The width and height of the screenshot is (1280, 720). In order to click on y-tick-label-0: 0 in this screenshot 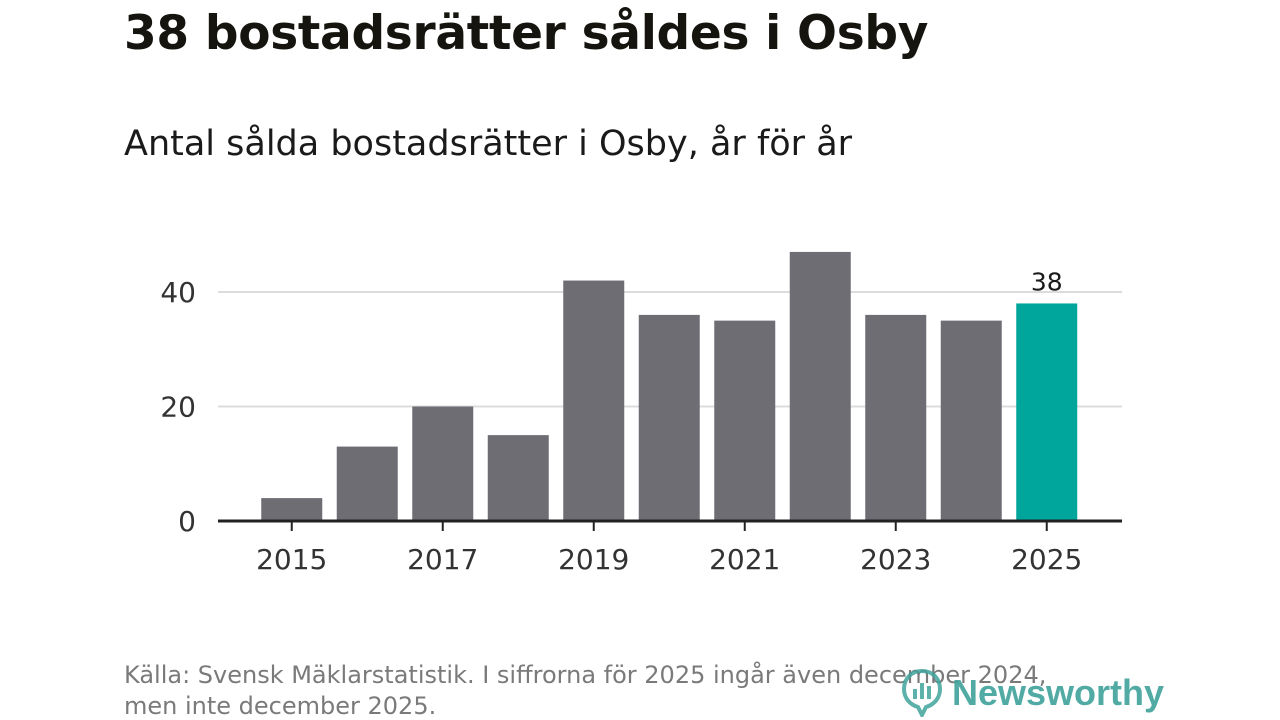, I will do `click(187, 521)`.